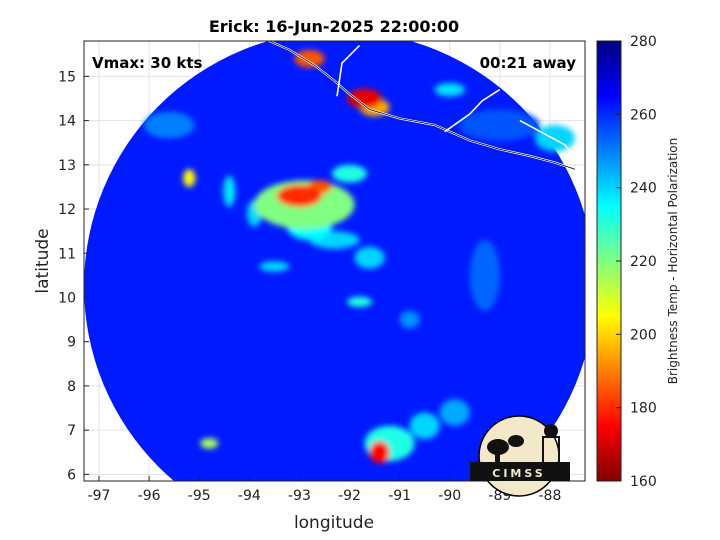 This screenshot has width=720, height=540. I want to click on y-tick-label: 7, so click(71, 431).